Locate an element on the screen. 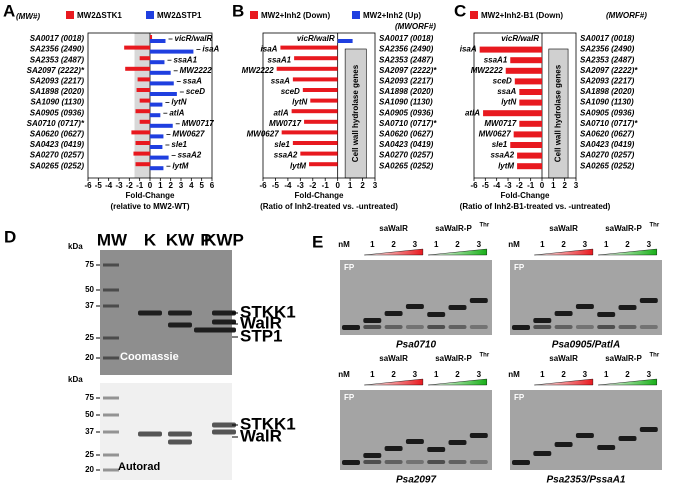  x-tick-label: 3 is located at coordinates (181, 185).